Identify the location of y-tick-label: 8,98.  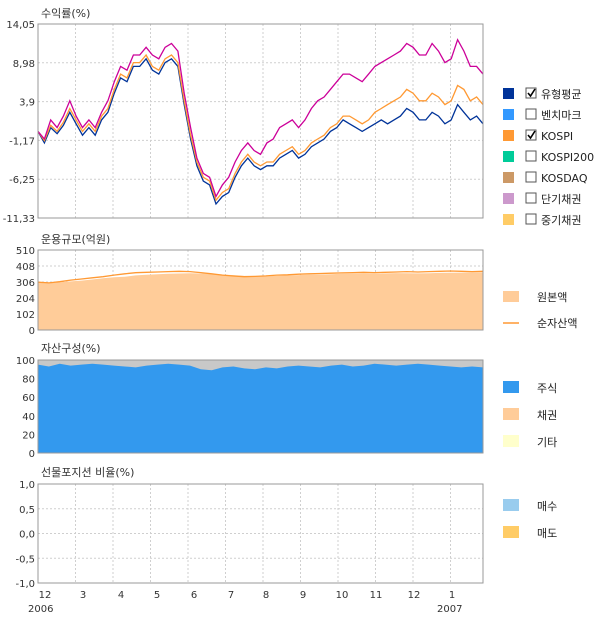
(24, 64).